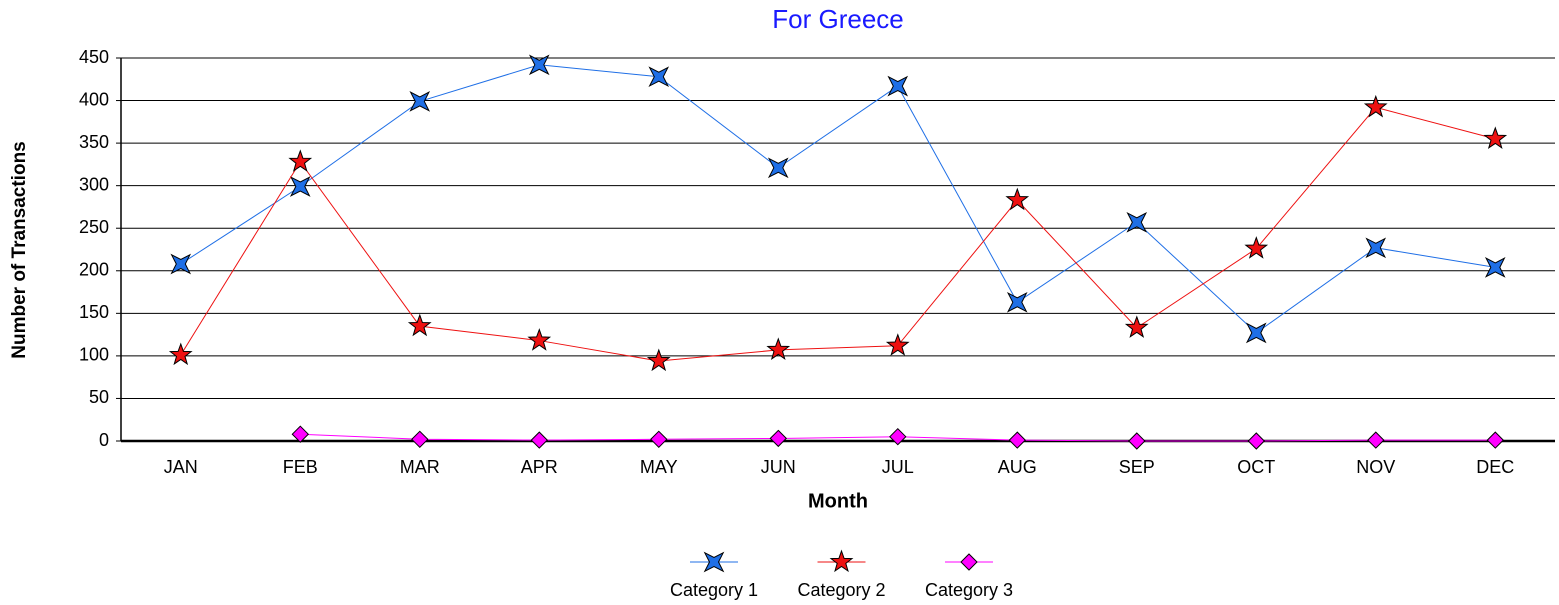  What do you see at coordinates (1137, 467) in the screenshot?
I see `x-tick-label: SEP` at bounding box center [1137, 467].